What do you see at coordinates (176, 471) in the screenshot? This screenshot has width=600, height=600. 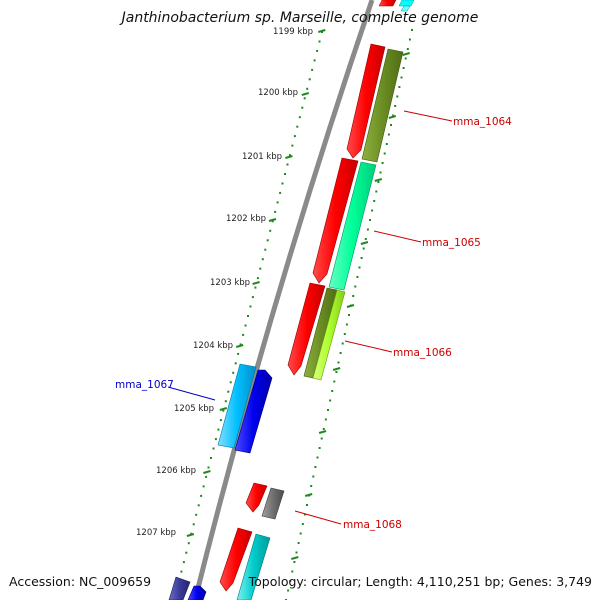 I see `scale-label-1206: 1206 kbp` at bounding box center [176, 471].